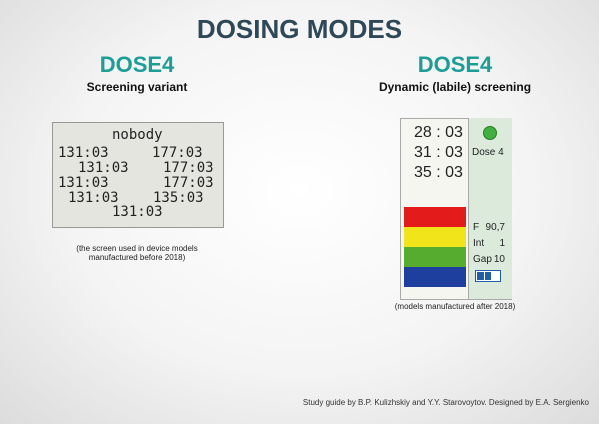  What do you see at coordinates (435, 217) in the screenshot?
I see `red-bar` at bounding box center [435, 217].